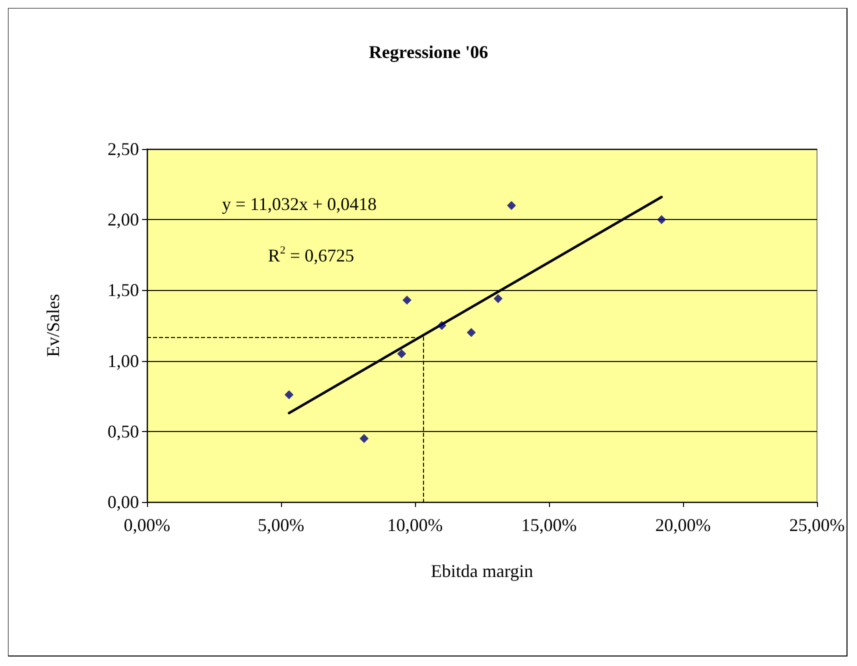  What do you see at coordinates (299, 204) in the screenshot?
I see `annotation: y = 11,032x + 0,0418` at bounding box center [299, 204].